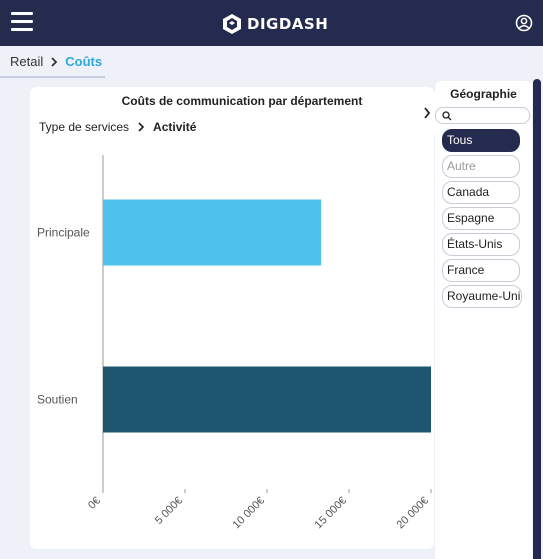  I want to click on breadcrumb-current: Coûts, so click(84, 61).